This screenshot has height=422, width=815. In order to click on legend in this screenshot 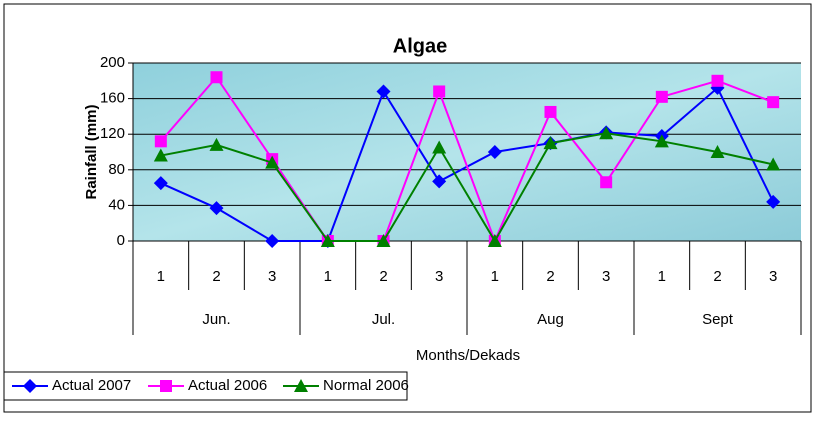, I will do `click(205, 386)`.